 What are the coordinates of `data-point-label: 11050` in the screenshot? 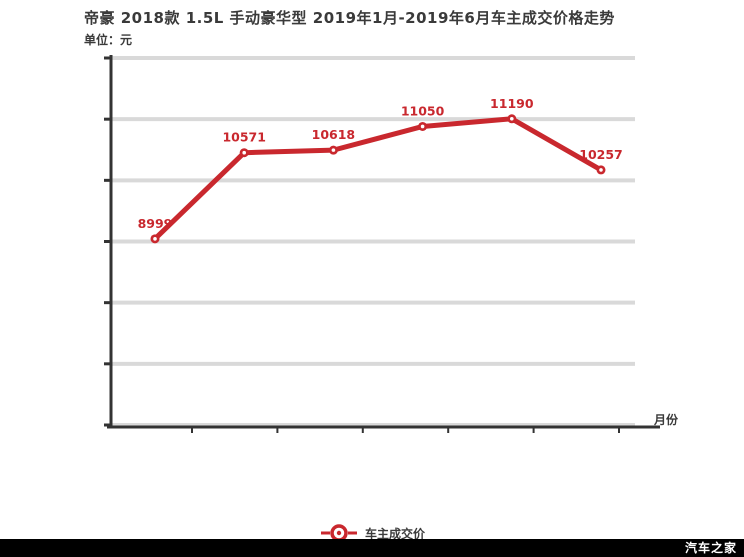 It's located at (423, 110).